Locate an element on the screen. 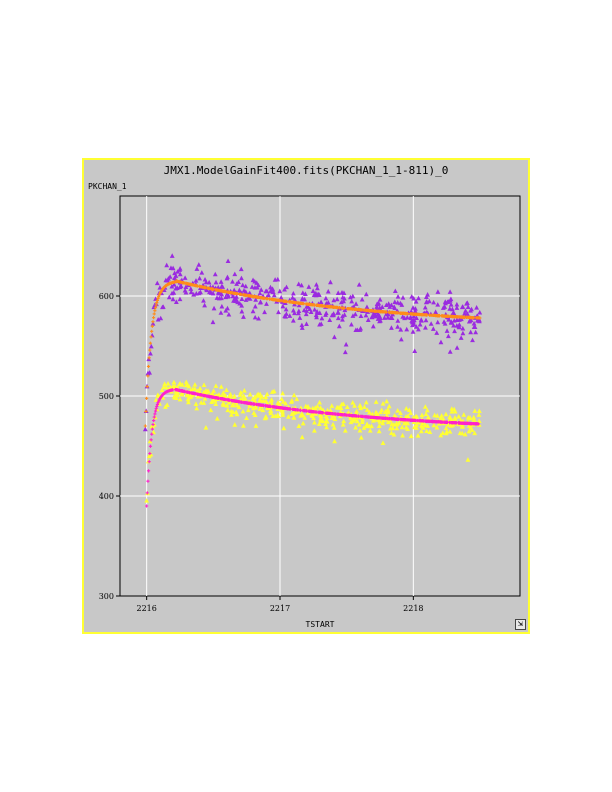  series-group is located at coordinates (313, 441).